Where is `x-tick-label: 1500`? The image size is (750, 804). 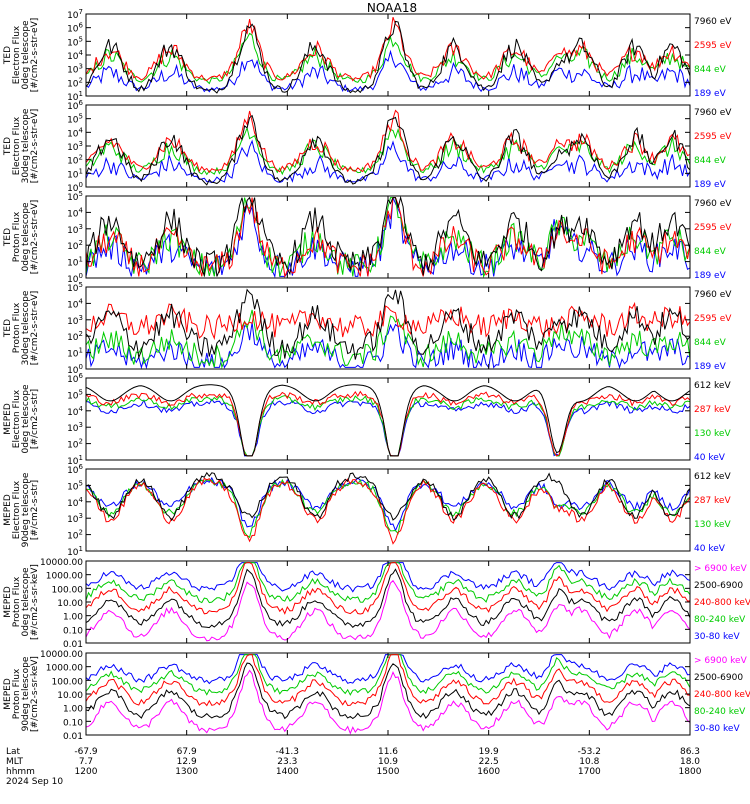 x-tick-label: 1500 is located at coordinates (388, 772).